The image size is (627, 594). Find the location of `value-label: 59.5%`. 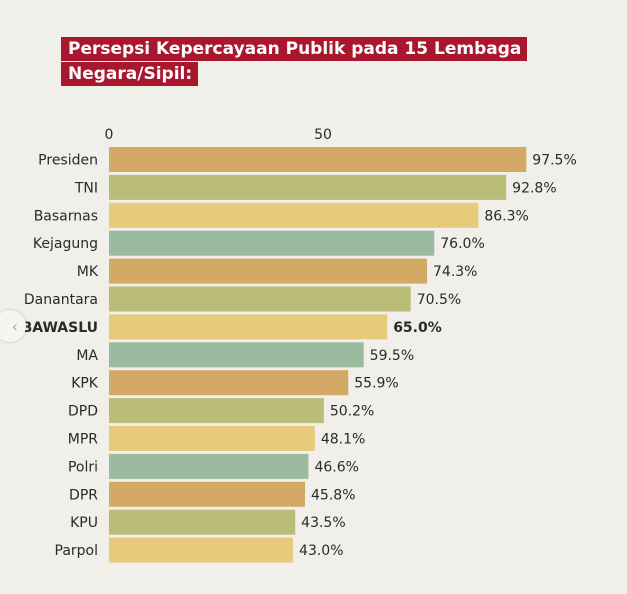

value-label: 59.5% is located at coordinates (392, 356).